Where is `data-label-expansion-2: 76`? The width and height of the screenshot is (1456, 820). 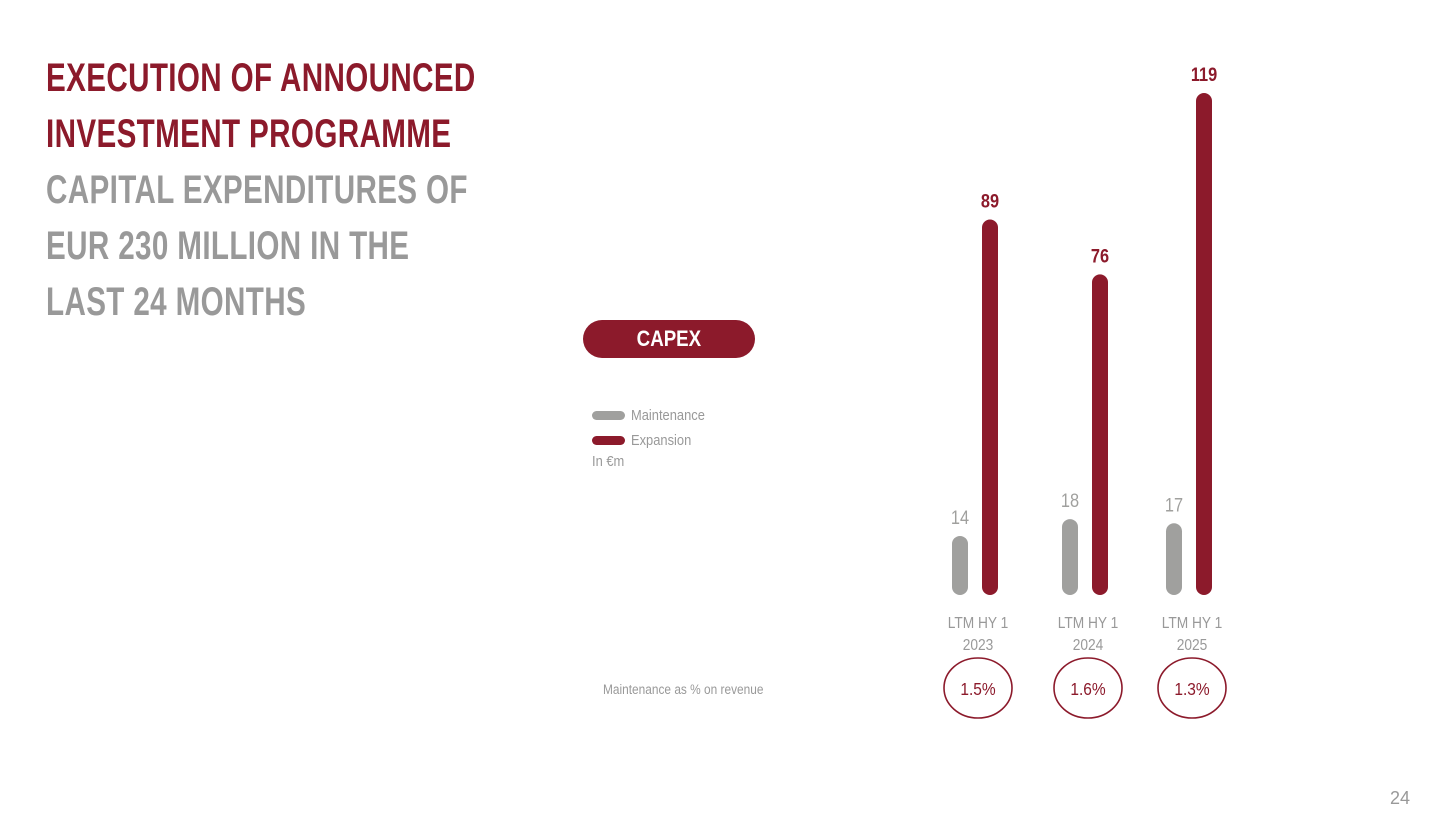
data-label-expansion-2: 76 is located at coordinates (1100, 255).